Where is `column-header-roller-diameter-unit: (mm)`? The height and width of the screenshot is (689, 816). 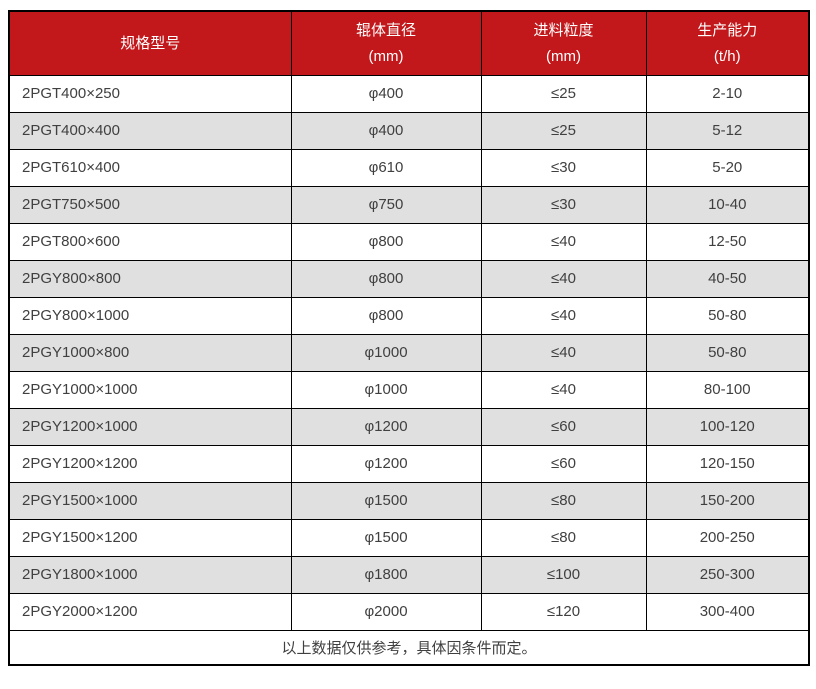
column-header-roller-diameter-unit: (mm) is located at coordinates (386, 57).